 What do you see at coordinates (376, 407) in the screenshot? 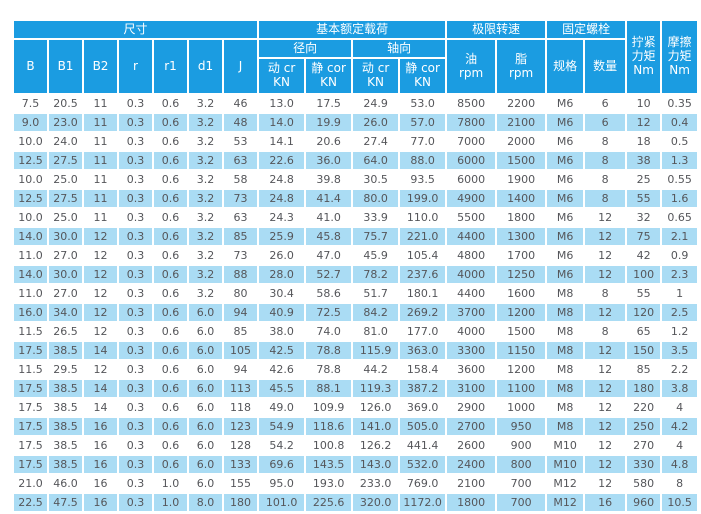
I see `table-cell: 126.0` at bounding box center [376, 407].